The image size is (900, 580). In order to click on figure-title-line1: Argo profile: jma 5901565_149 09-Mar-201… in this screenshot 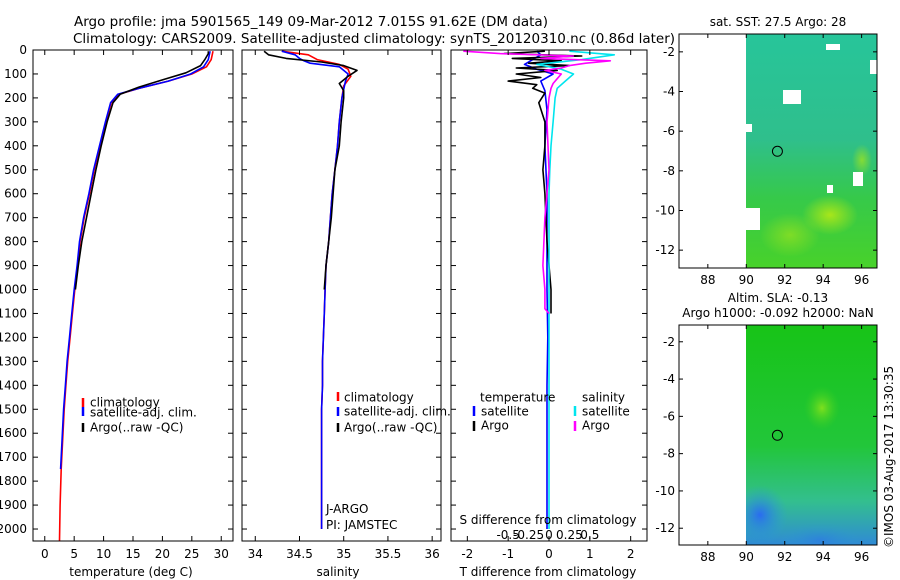, I will do `click(311, 22)`.